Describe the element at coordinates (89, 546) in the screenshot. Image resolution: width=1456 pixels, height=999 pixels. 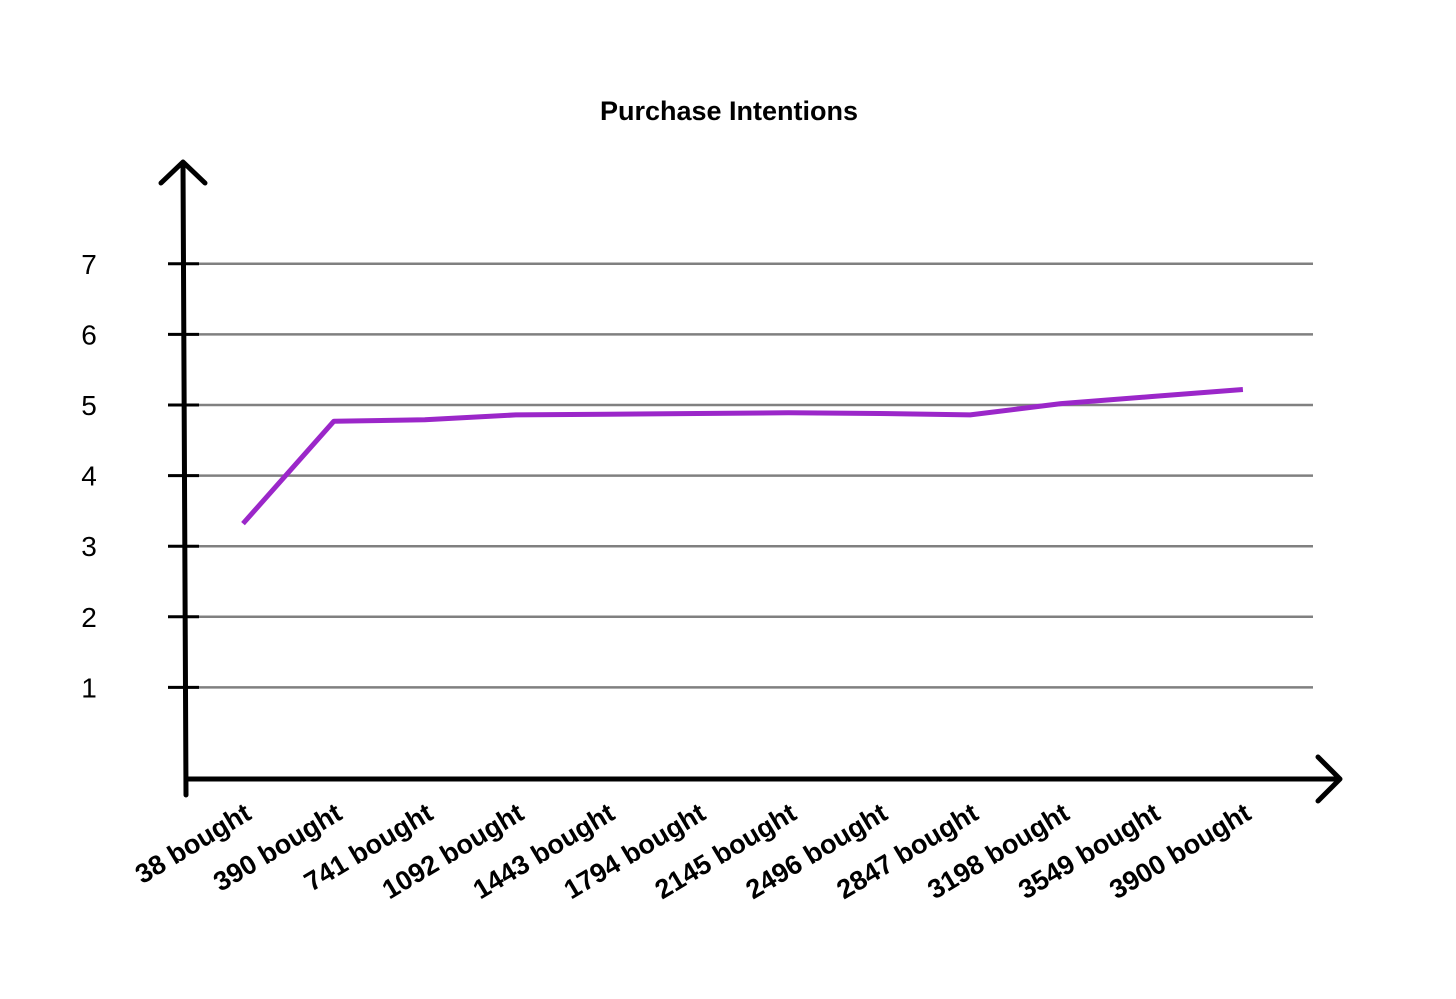
I see `y-tick-label: 3` at that location.